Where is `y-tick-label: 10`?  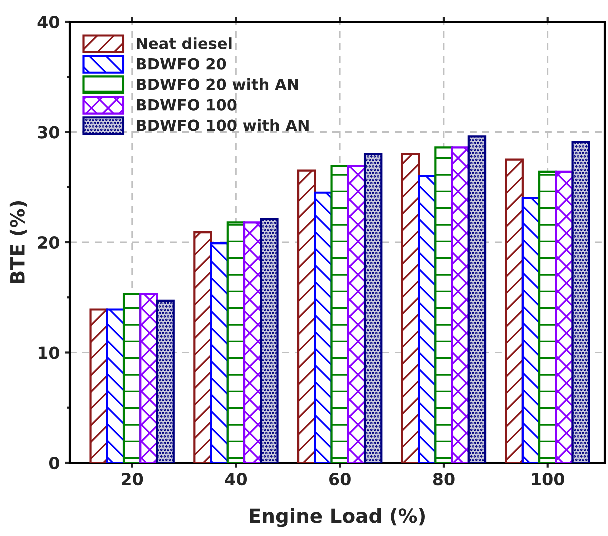
y-tick-label: 10 is located at coordinates (49, 353).